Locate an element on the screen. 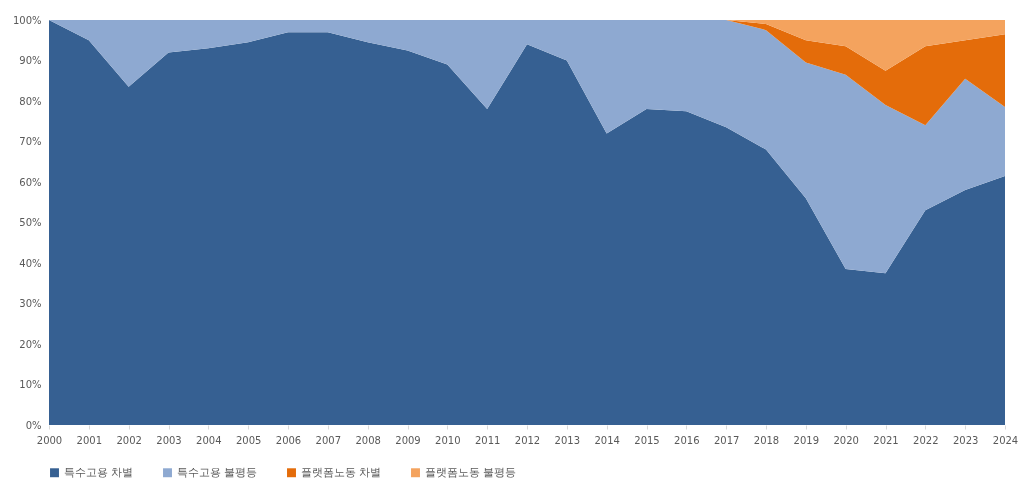  y-tick-label: 100% is located at coordinates (27, 20).